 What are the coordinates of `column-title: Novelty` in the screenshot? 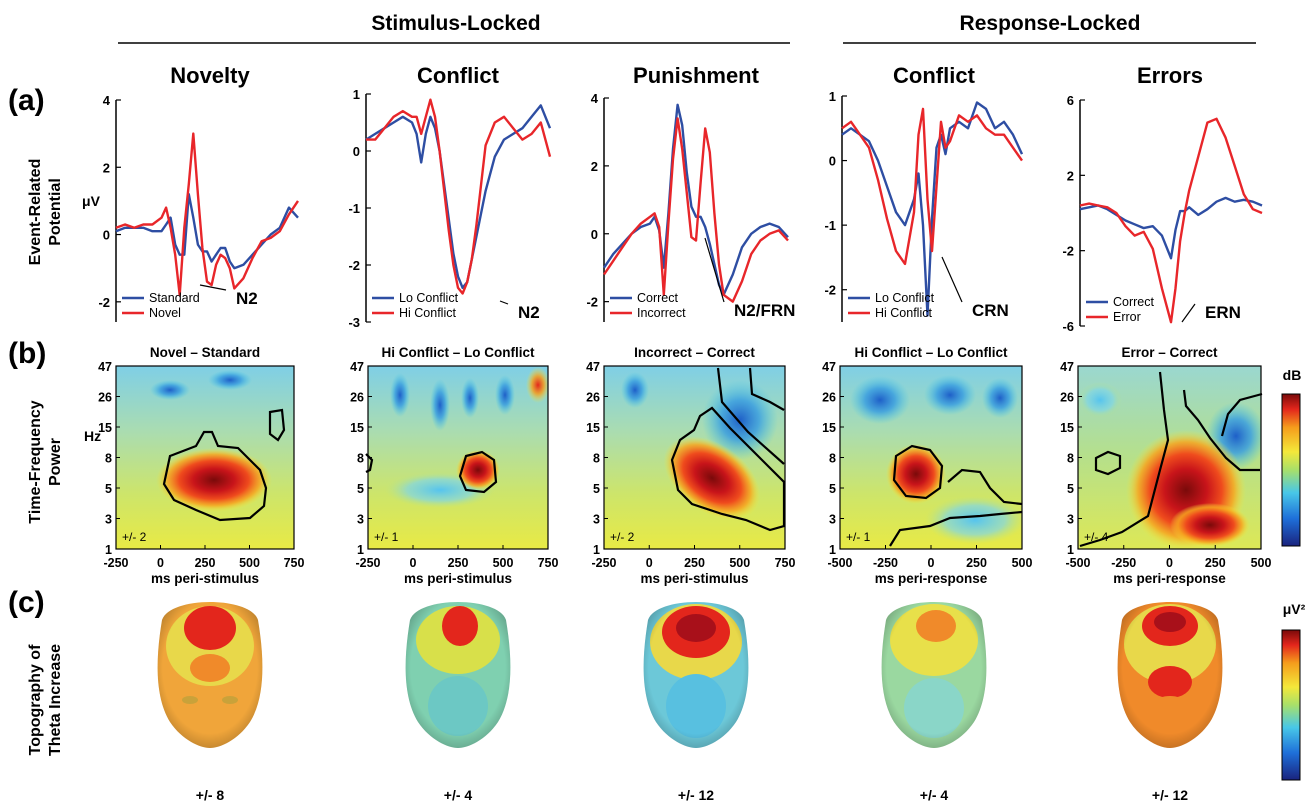 It's located at (210, 75).